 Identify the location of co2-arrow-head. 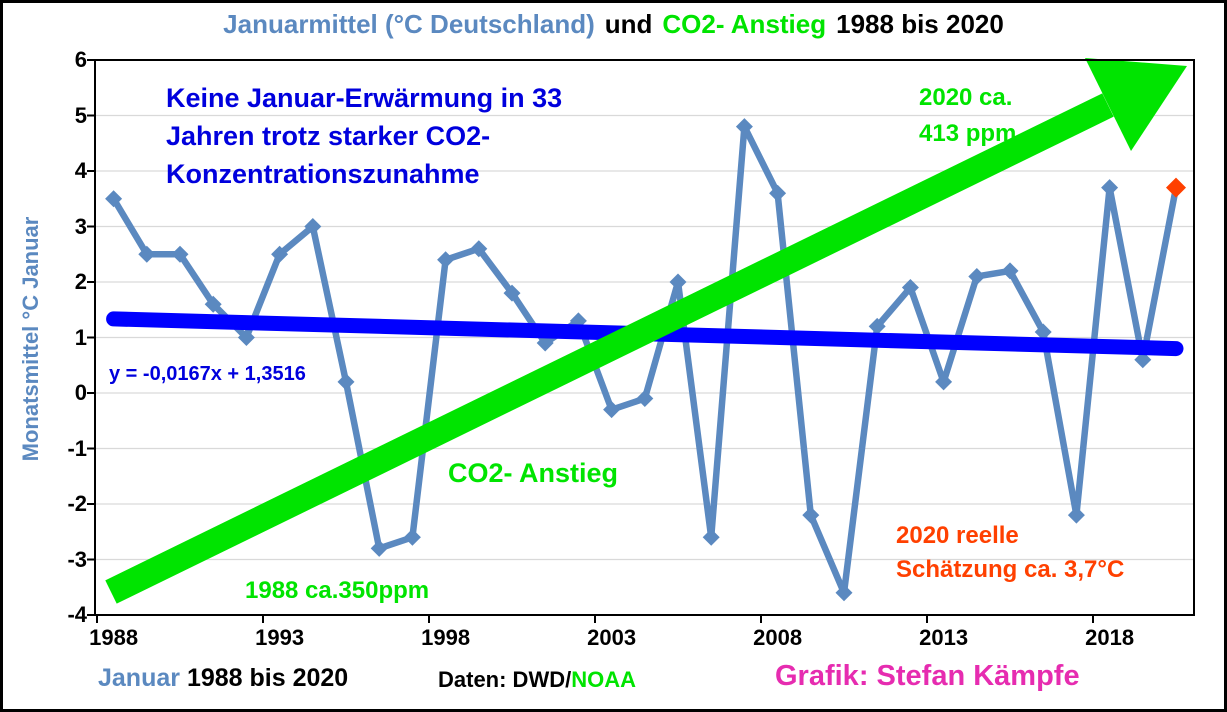
(1136, 104).